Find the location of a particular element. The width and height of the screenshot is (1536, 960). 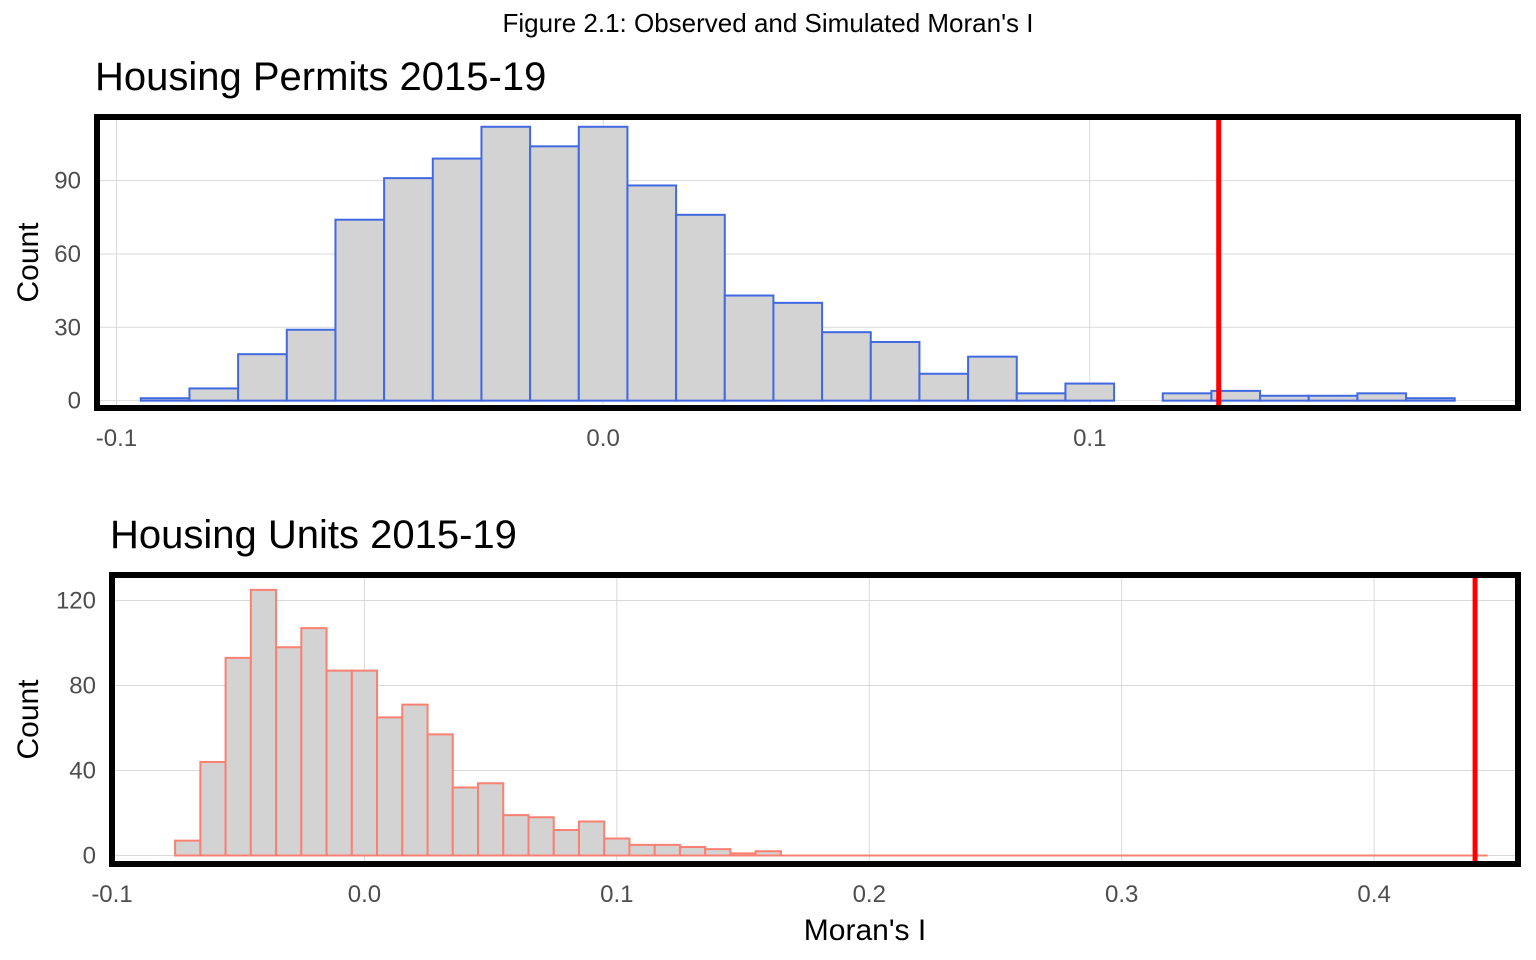

units-x-tick-label: 0.1 is located at coordinates (616, 894).